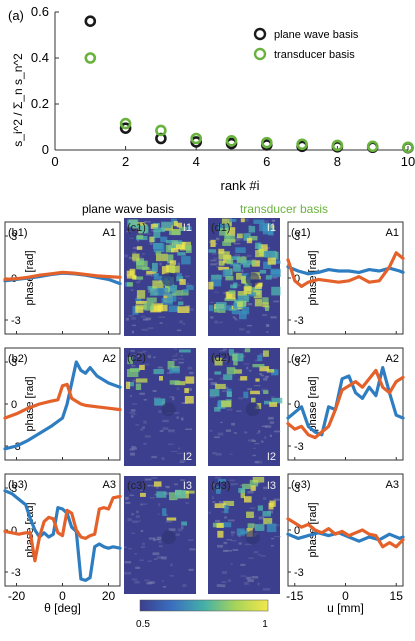 This screenshot has width=415, height=641. I want to click on column-title-plane-wave: plane wave basis, so click(128, 209).